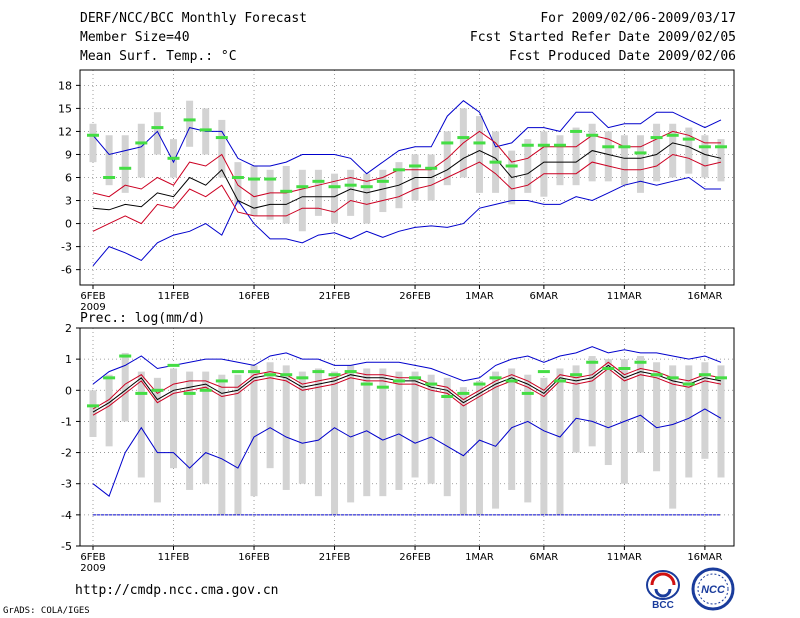 Image resolution: width=800 pixels, height=618 pixels. I want to click on y-tick-label: 3, so click(68, 201).